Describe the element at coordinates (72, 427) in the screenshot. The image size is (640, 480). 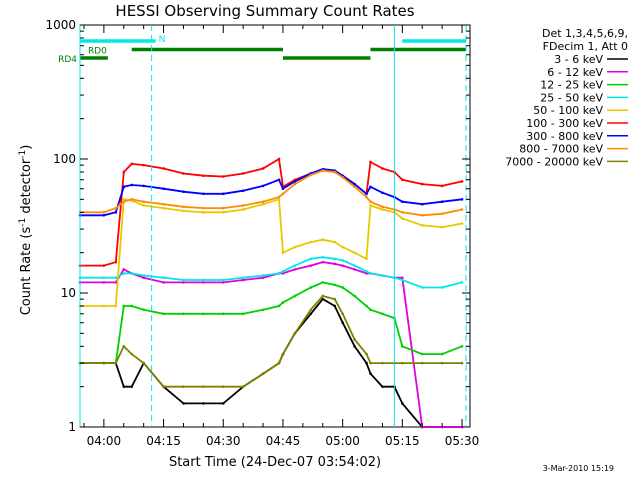
I see `y-tick-label: 1` at that location.